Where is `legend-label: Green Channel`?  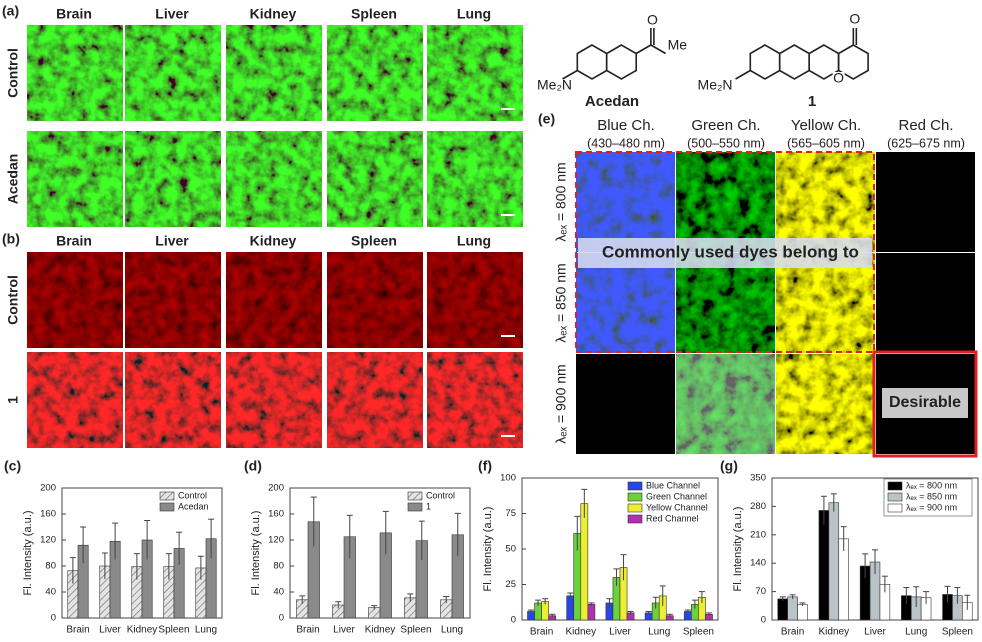
legend-label: Green Channel is located at coordinates (676, 496).